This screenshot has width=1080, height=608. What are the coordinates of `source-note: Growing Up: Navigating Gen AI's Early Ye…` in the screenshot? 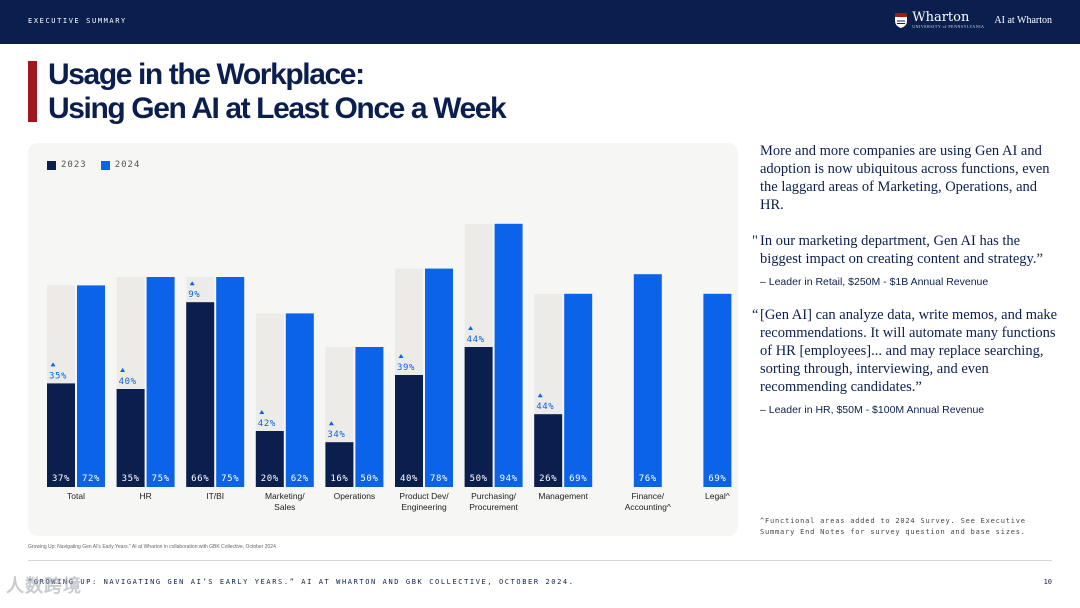 It's located at (152, 547).